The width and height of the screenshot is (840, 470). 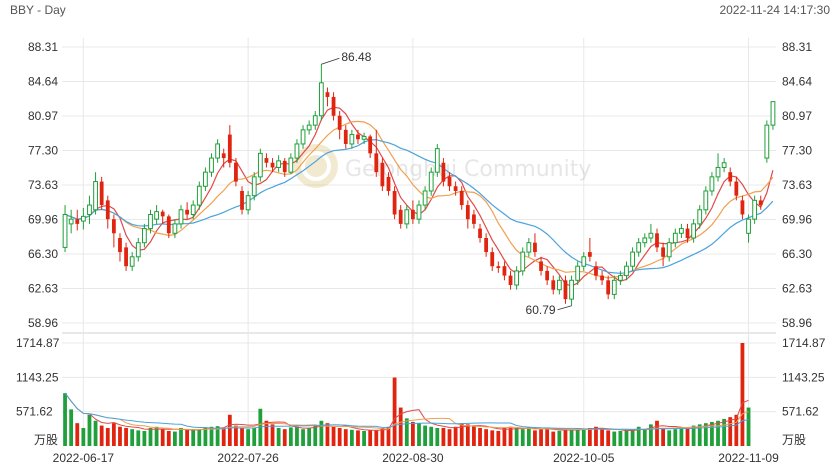 I want to click on volume-tick-label-right: 1143.25, so click(x=803, y=377).